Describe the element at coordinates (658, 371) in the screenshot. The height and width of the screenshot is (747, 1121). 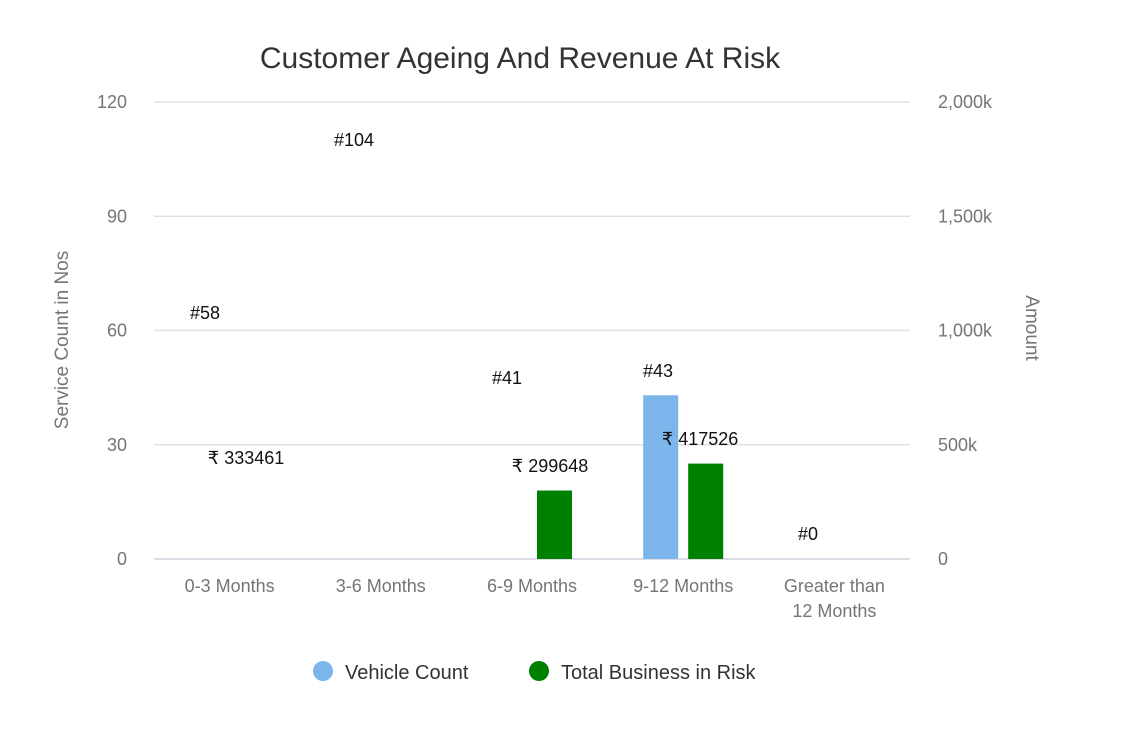
I see `data-label-vehicle-count: #43` at that location.